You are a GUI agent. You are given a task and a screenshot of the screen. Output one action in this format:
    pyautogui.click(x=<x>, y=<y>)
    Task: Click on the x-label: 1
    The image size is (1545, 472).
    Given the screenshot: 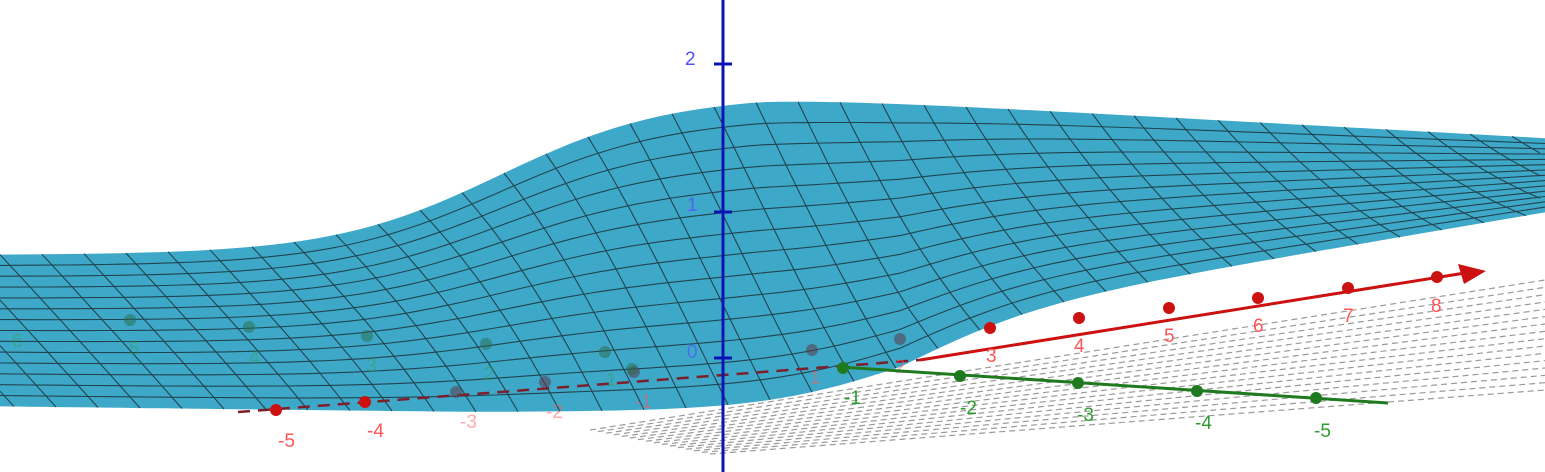 What is the action you would take?
    pyautogui.click(x=815, y=378)
    